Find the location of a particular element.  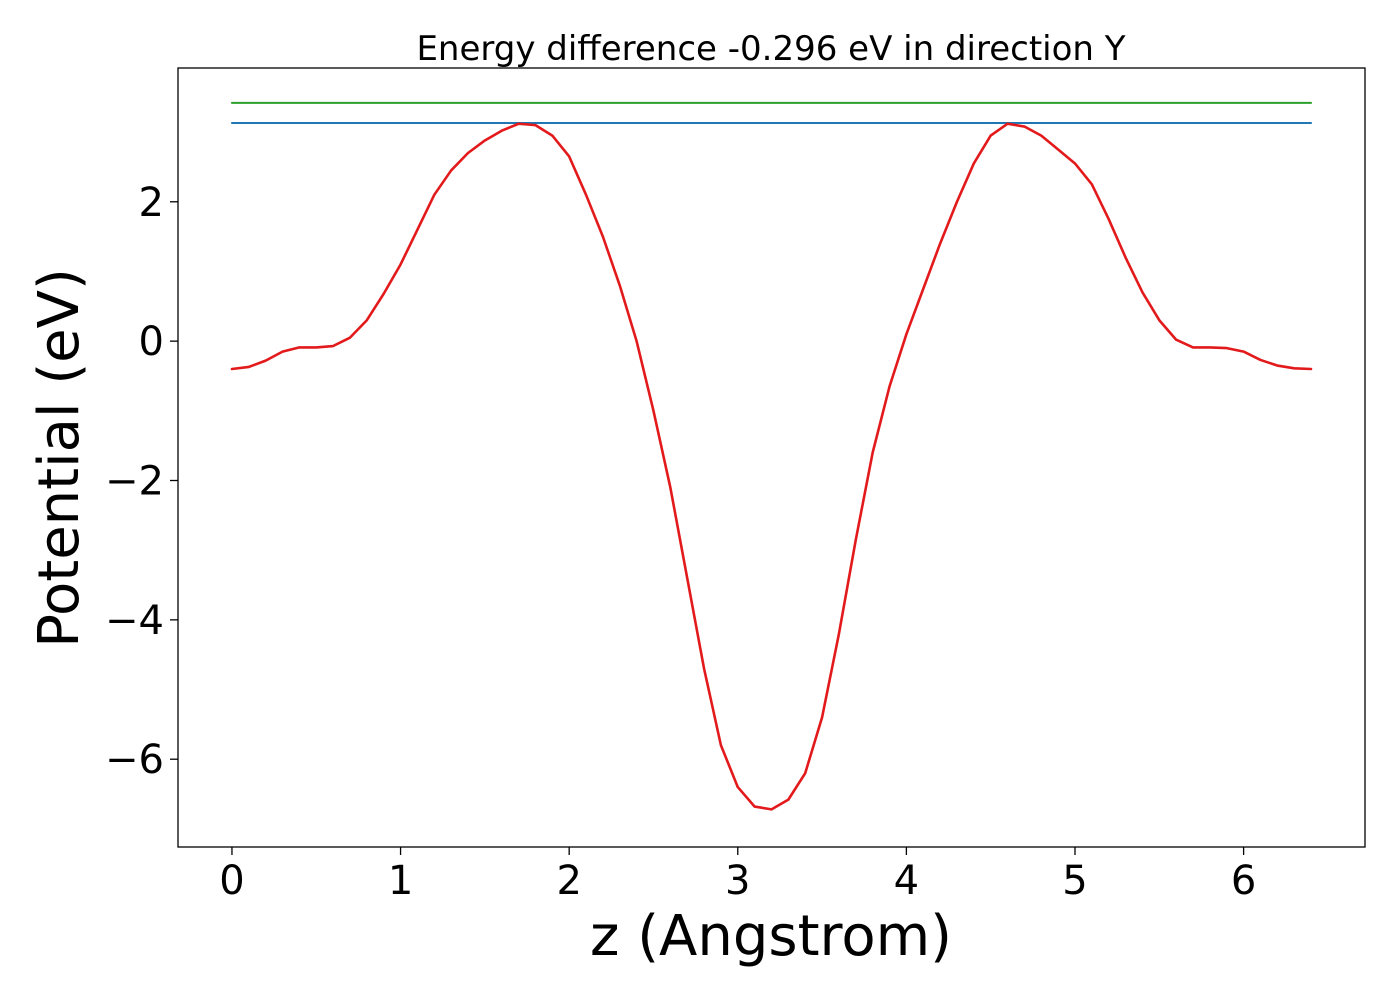

x-tick-label: 3 is located at coordinates (737, 881).